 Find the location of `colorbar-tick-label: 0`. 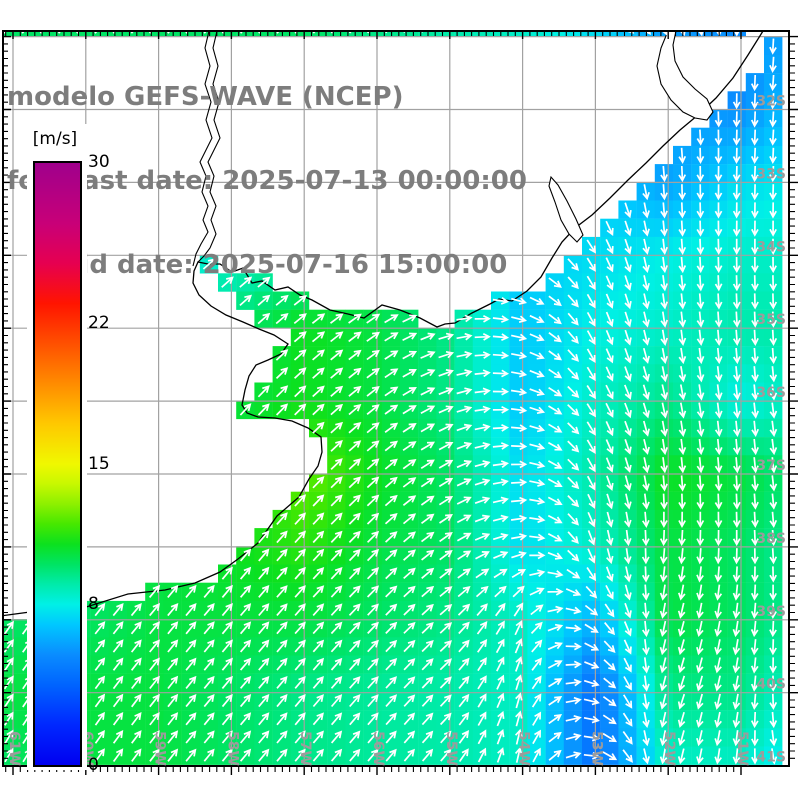

colorbar-tick-label: 0 is located at coordinates (93, 765).